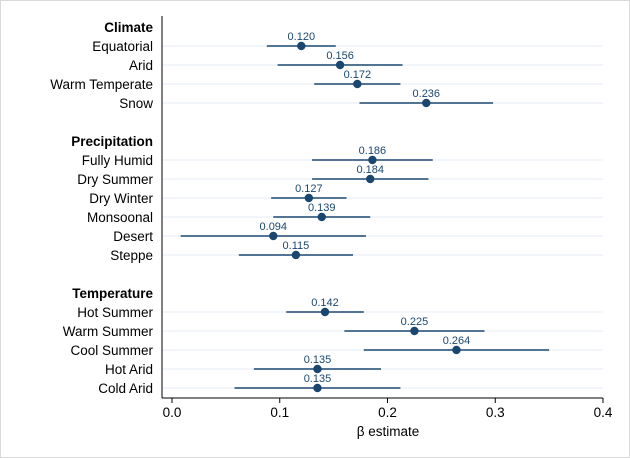 This screenshot has width=630, height=458. What do you see at coordinates (325, 303) in the screenshot?
I see `value-label: 0.142` at bounding box center [325, 303].